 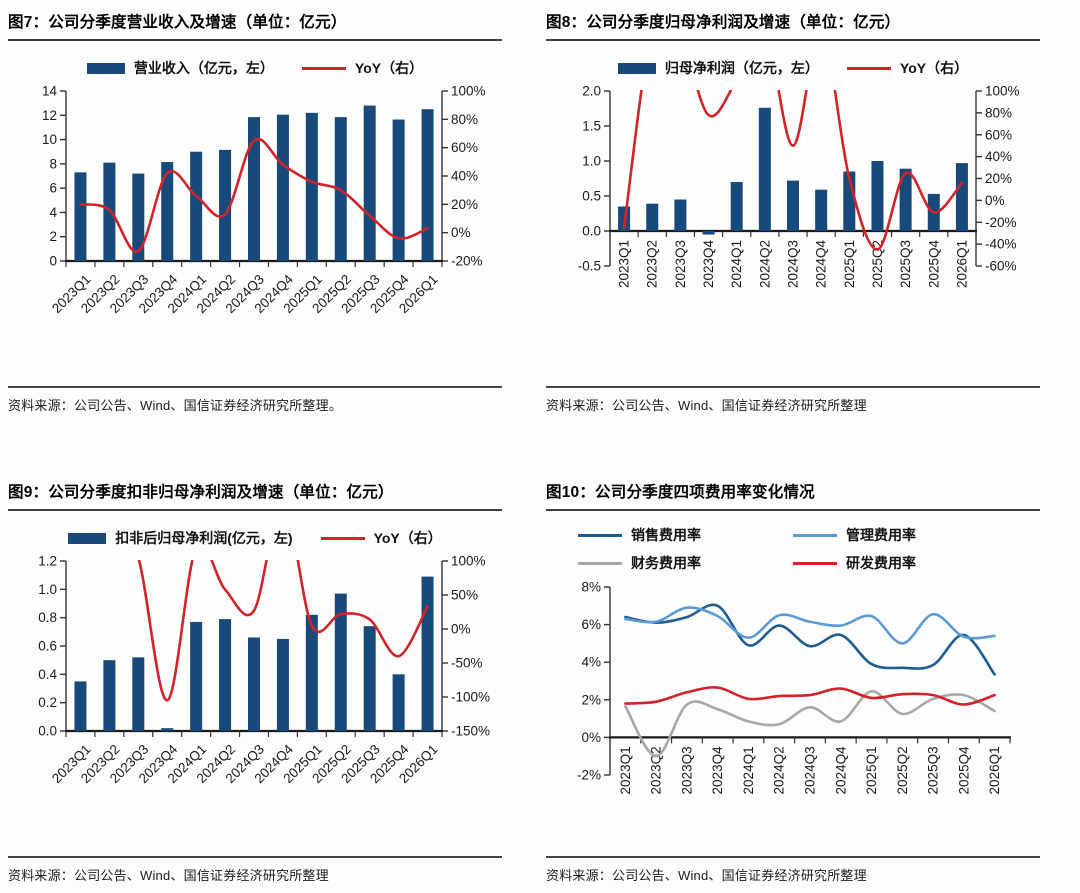 What do you see at coordinates (255, 24) in the screenshot?
I see `figure-7-title: 图7：公司分季度营业收入及增速（单位：亿元）` at bounding box center [255, 24].